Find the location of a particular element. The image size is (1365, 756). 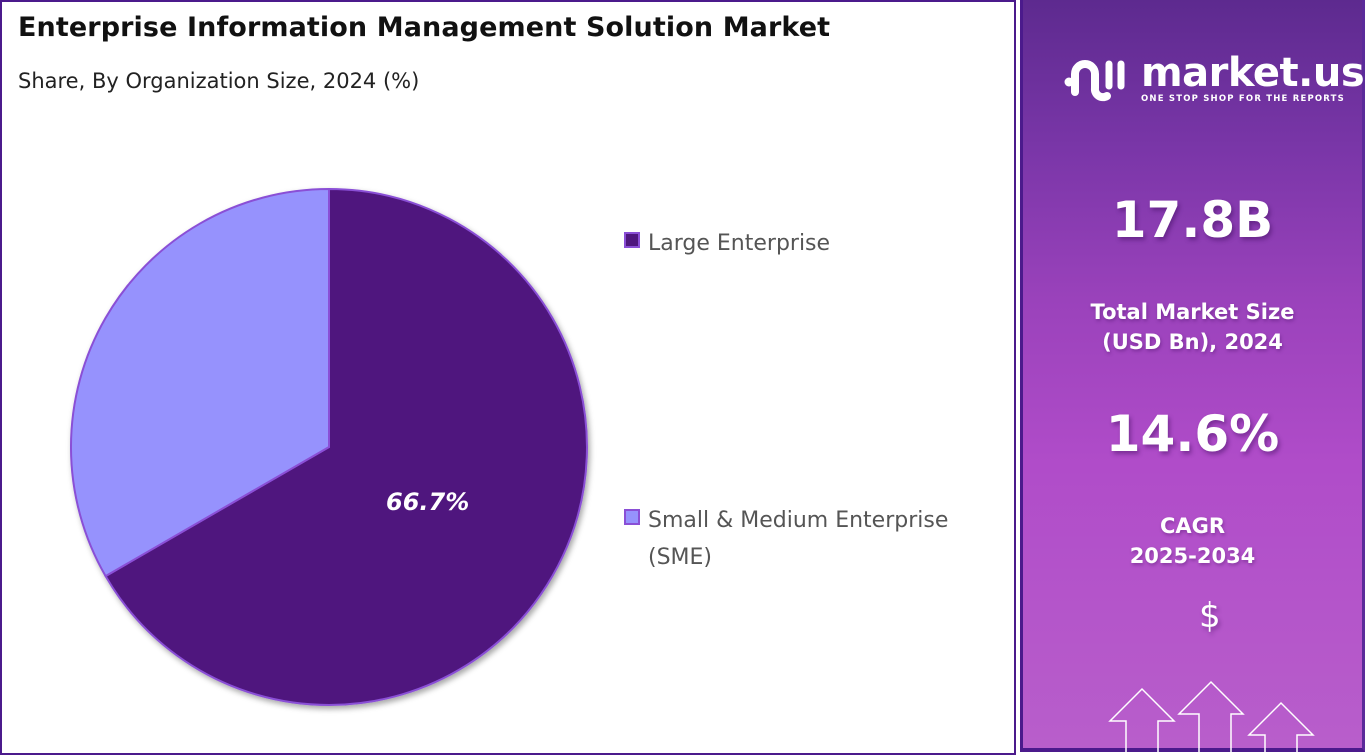

logo-mark-icon is located at coordinates (1094, 81).